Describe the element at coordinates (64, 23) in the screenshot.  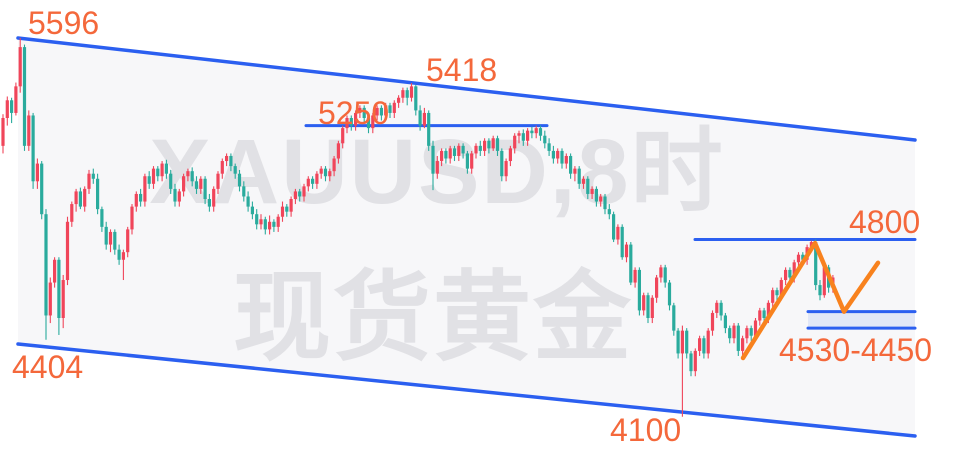
I see `price-label-high-5596: 5596` at that location.